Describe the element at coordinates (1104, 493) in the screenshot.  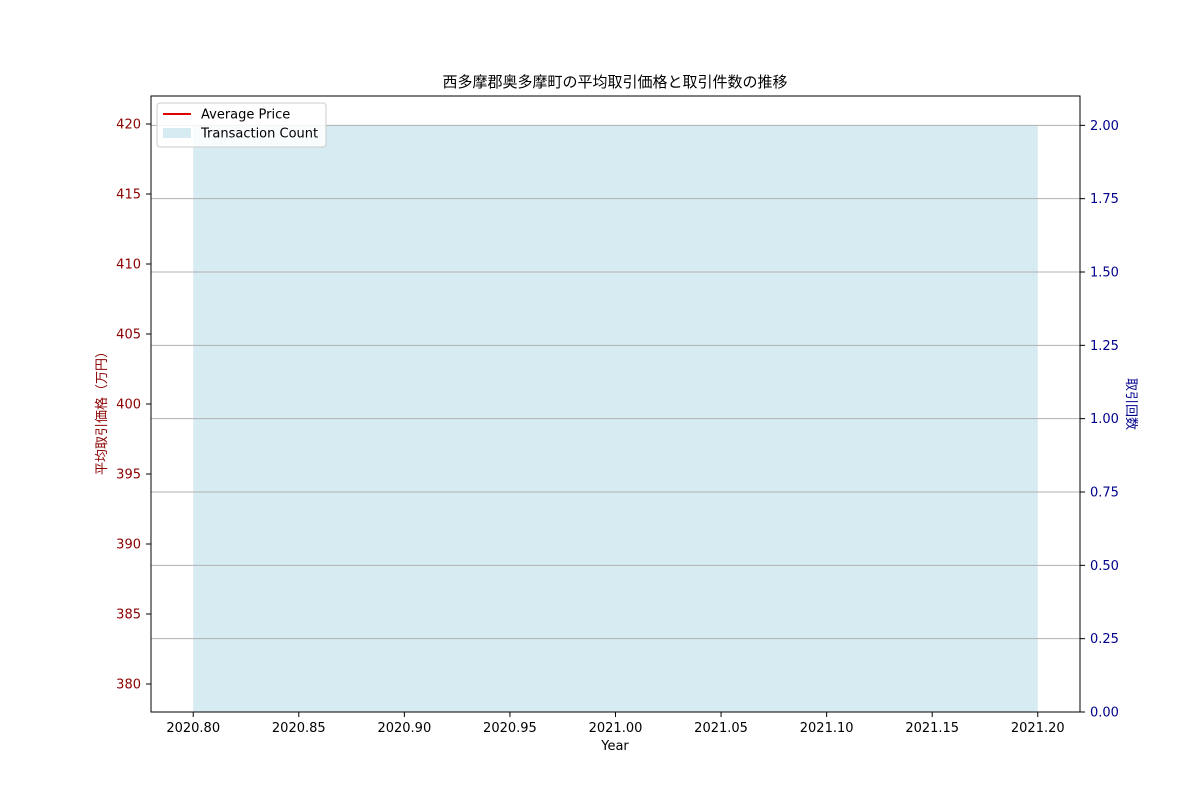
I see `right-tick-label: 0.75` at that location.